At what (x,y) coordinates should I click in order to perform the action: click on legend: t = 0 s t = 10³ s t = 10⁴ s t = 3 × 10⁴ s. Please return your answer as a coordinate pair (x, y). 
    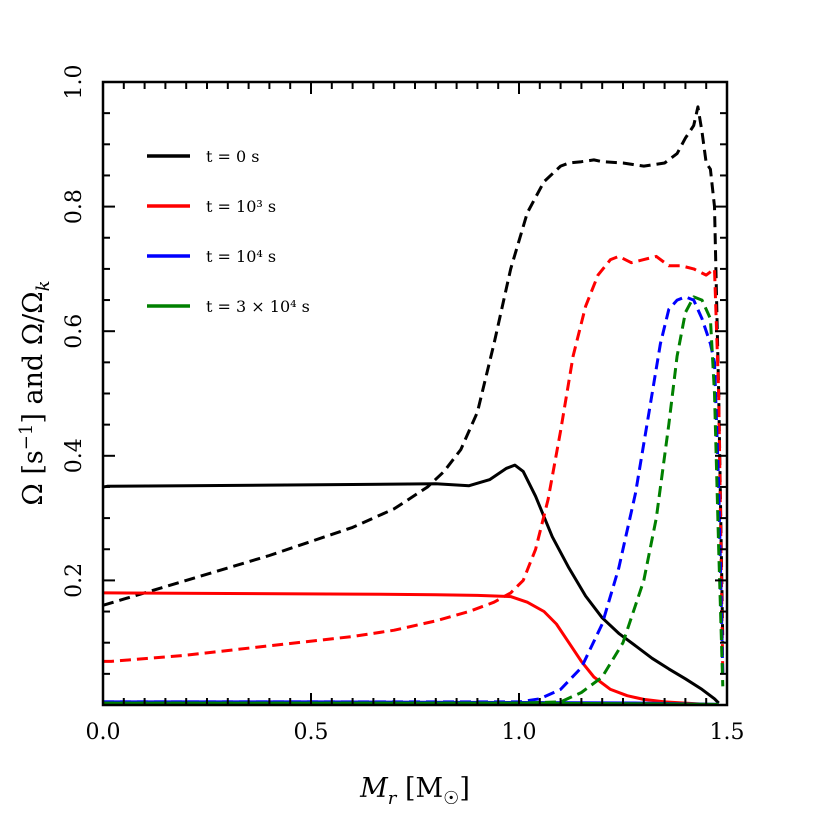
    Looking at the image, I should click on (228, 231).